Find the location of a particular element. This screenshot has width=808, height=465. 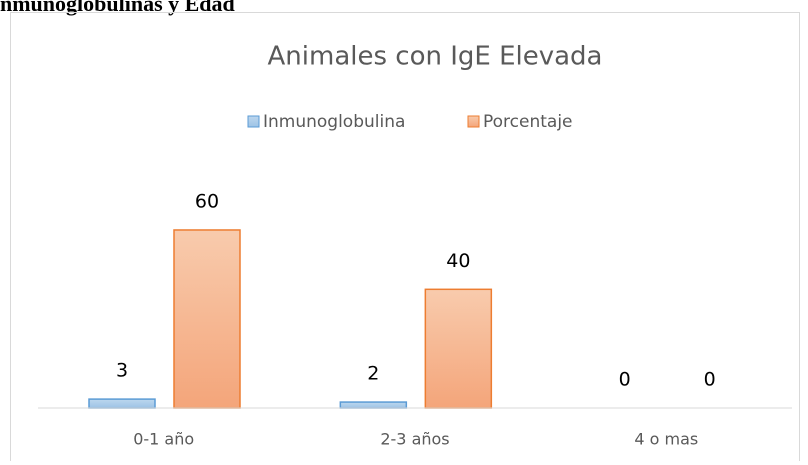

x-tick-label: 4 o mas is located at coordinates (666, 439).